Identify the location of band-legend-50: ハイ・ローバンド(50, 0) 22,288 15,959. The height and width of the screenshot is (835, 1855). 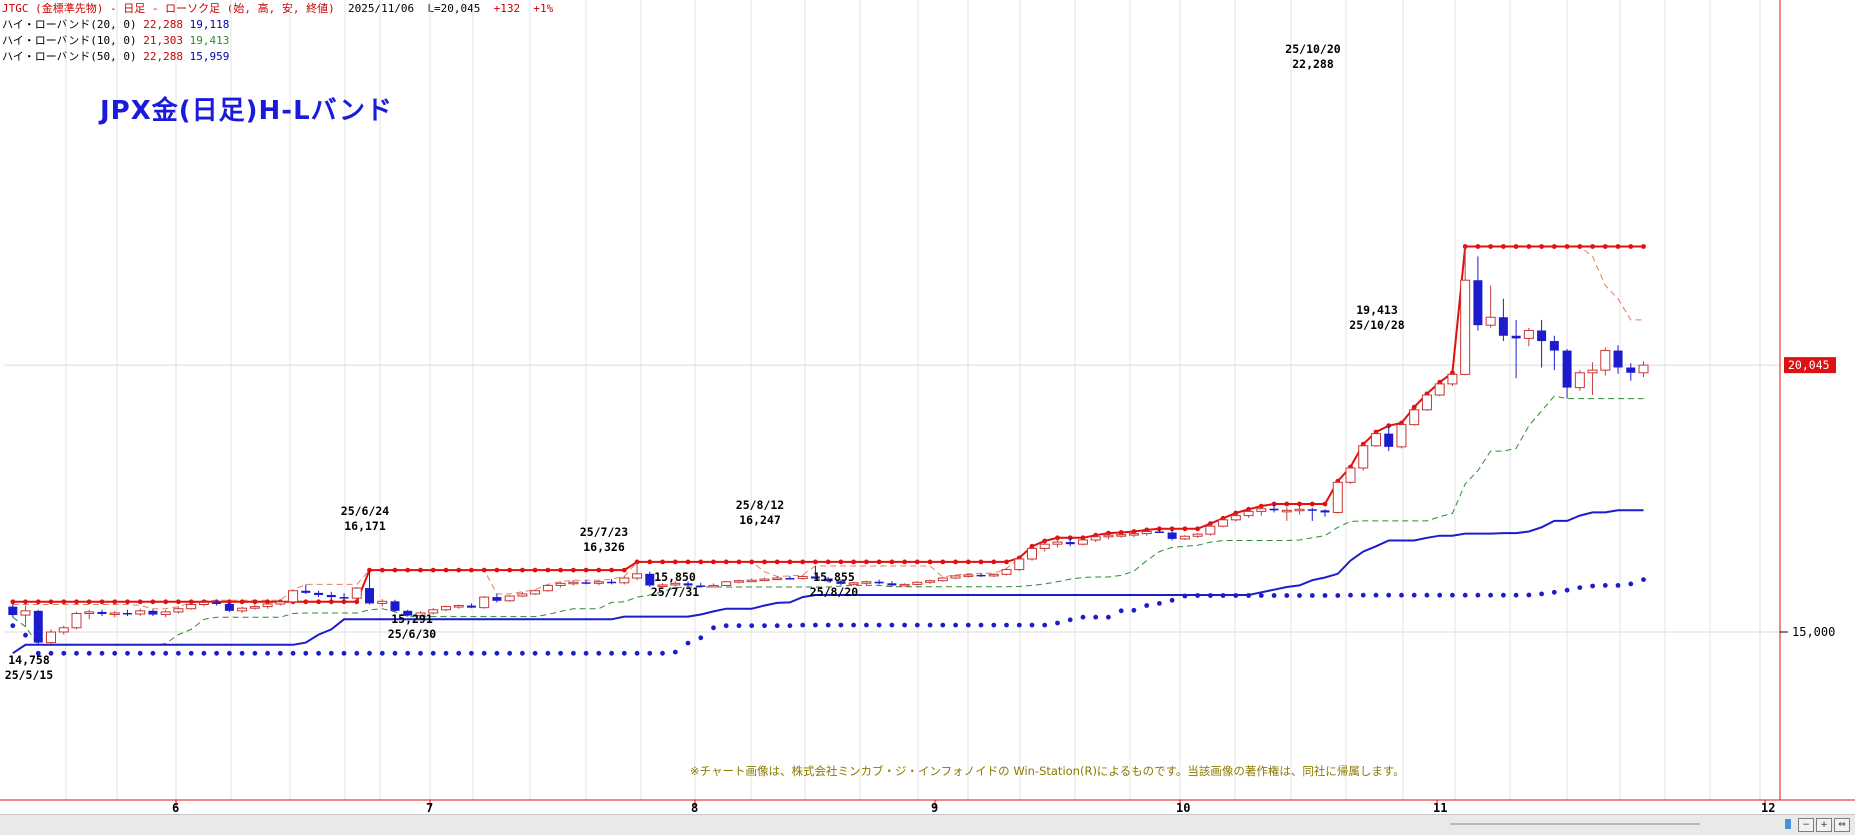
(115, 57).